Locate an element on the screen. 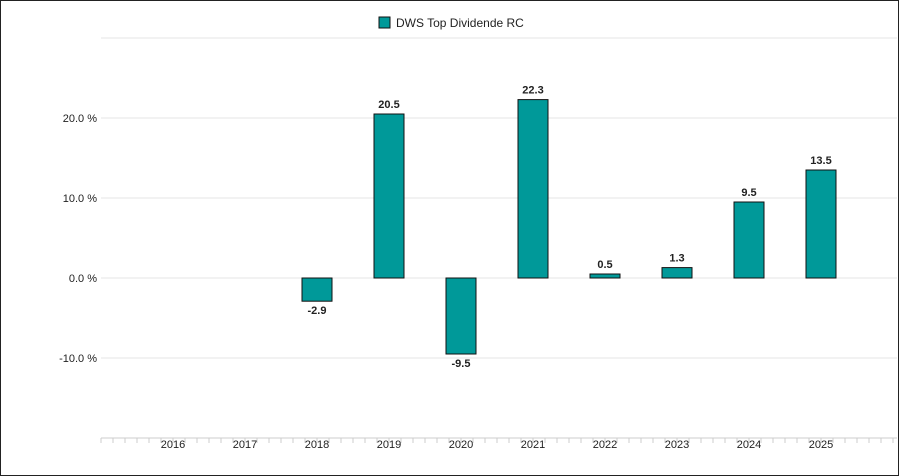  legend-label: DWS Top Dividende RC is located at coordinates (460, 23).